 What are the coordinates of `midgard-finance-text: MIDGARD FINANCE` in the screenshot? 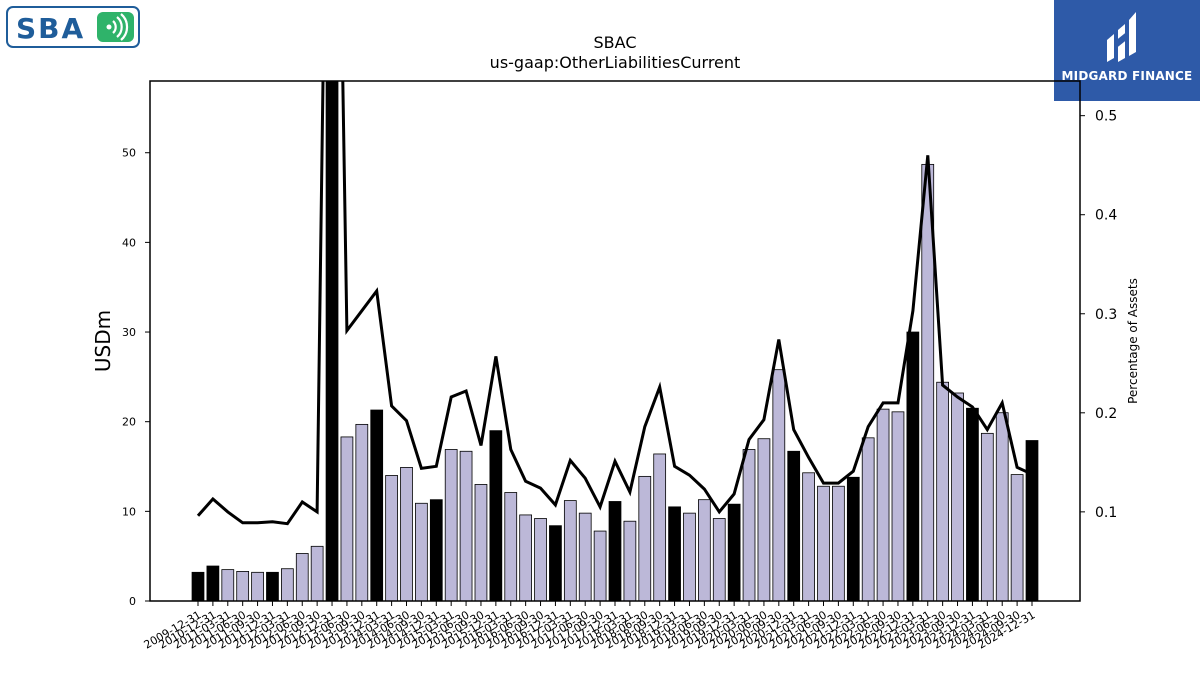 It's located at (1127, 76).